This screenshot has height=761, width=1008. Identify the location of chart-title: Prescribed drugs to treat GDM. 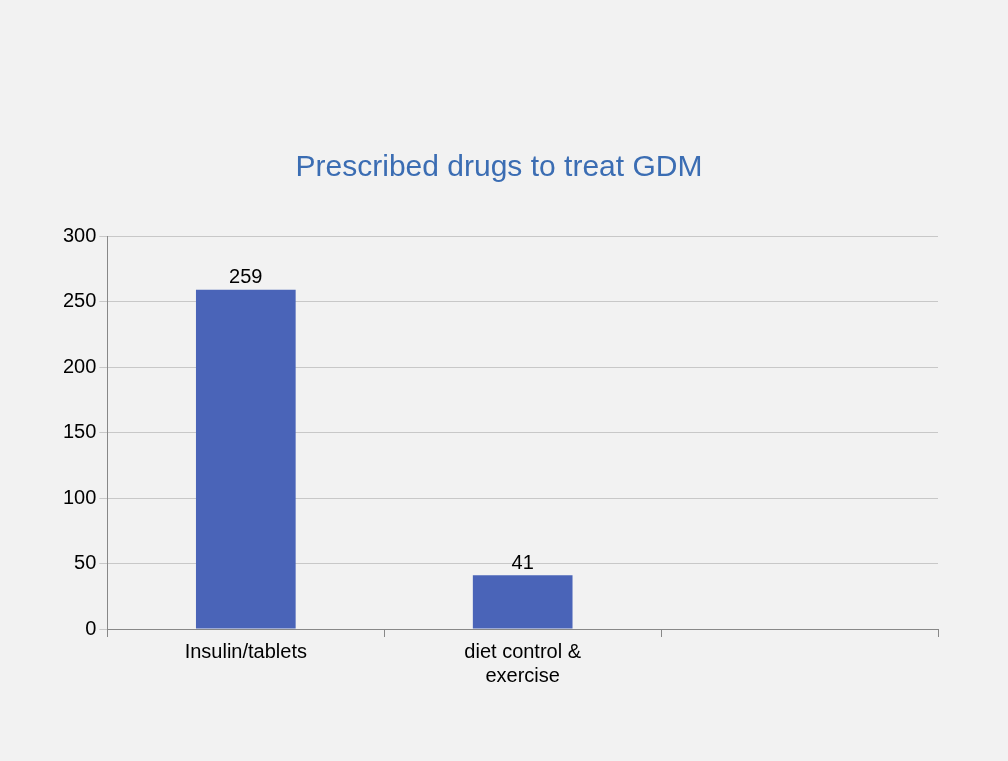
(499, 166).